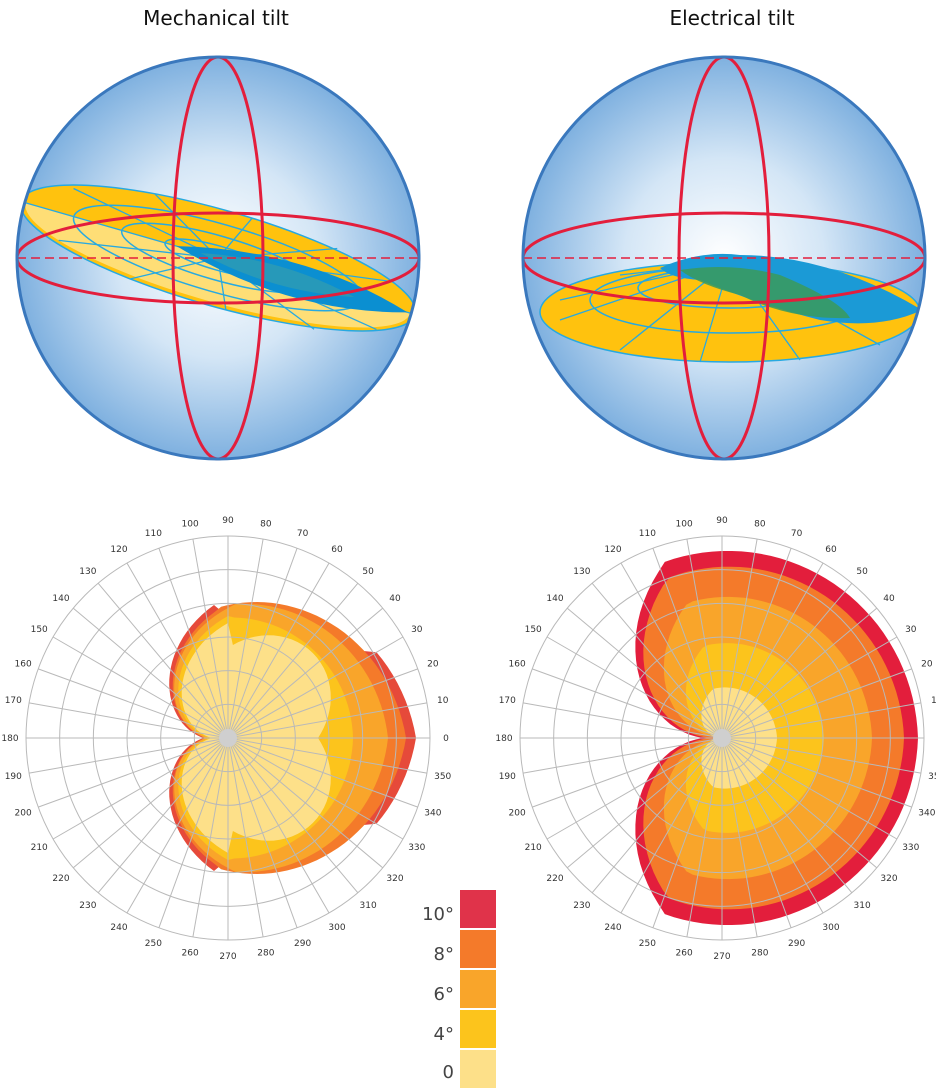 The image size is (936, 1092). What do you see at coordinates (216, 18) in the screenshot?
I see `mechanical-tilt-title: Mechanical tilt` at bounding box center [216, 18].